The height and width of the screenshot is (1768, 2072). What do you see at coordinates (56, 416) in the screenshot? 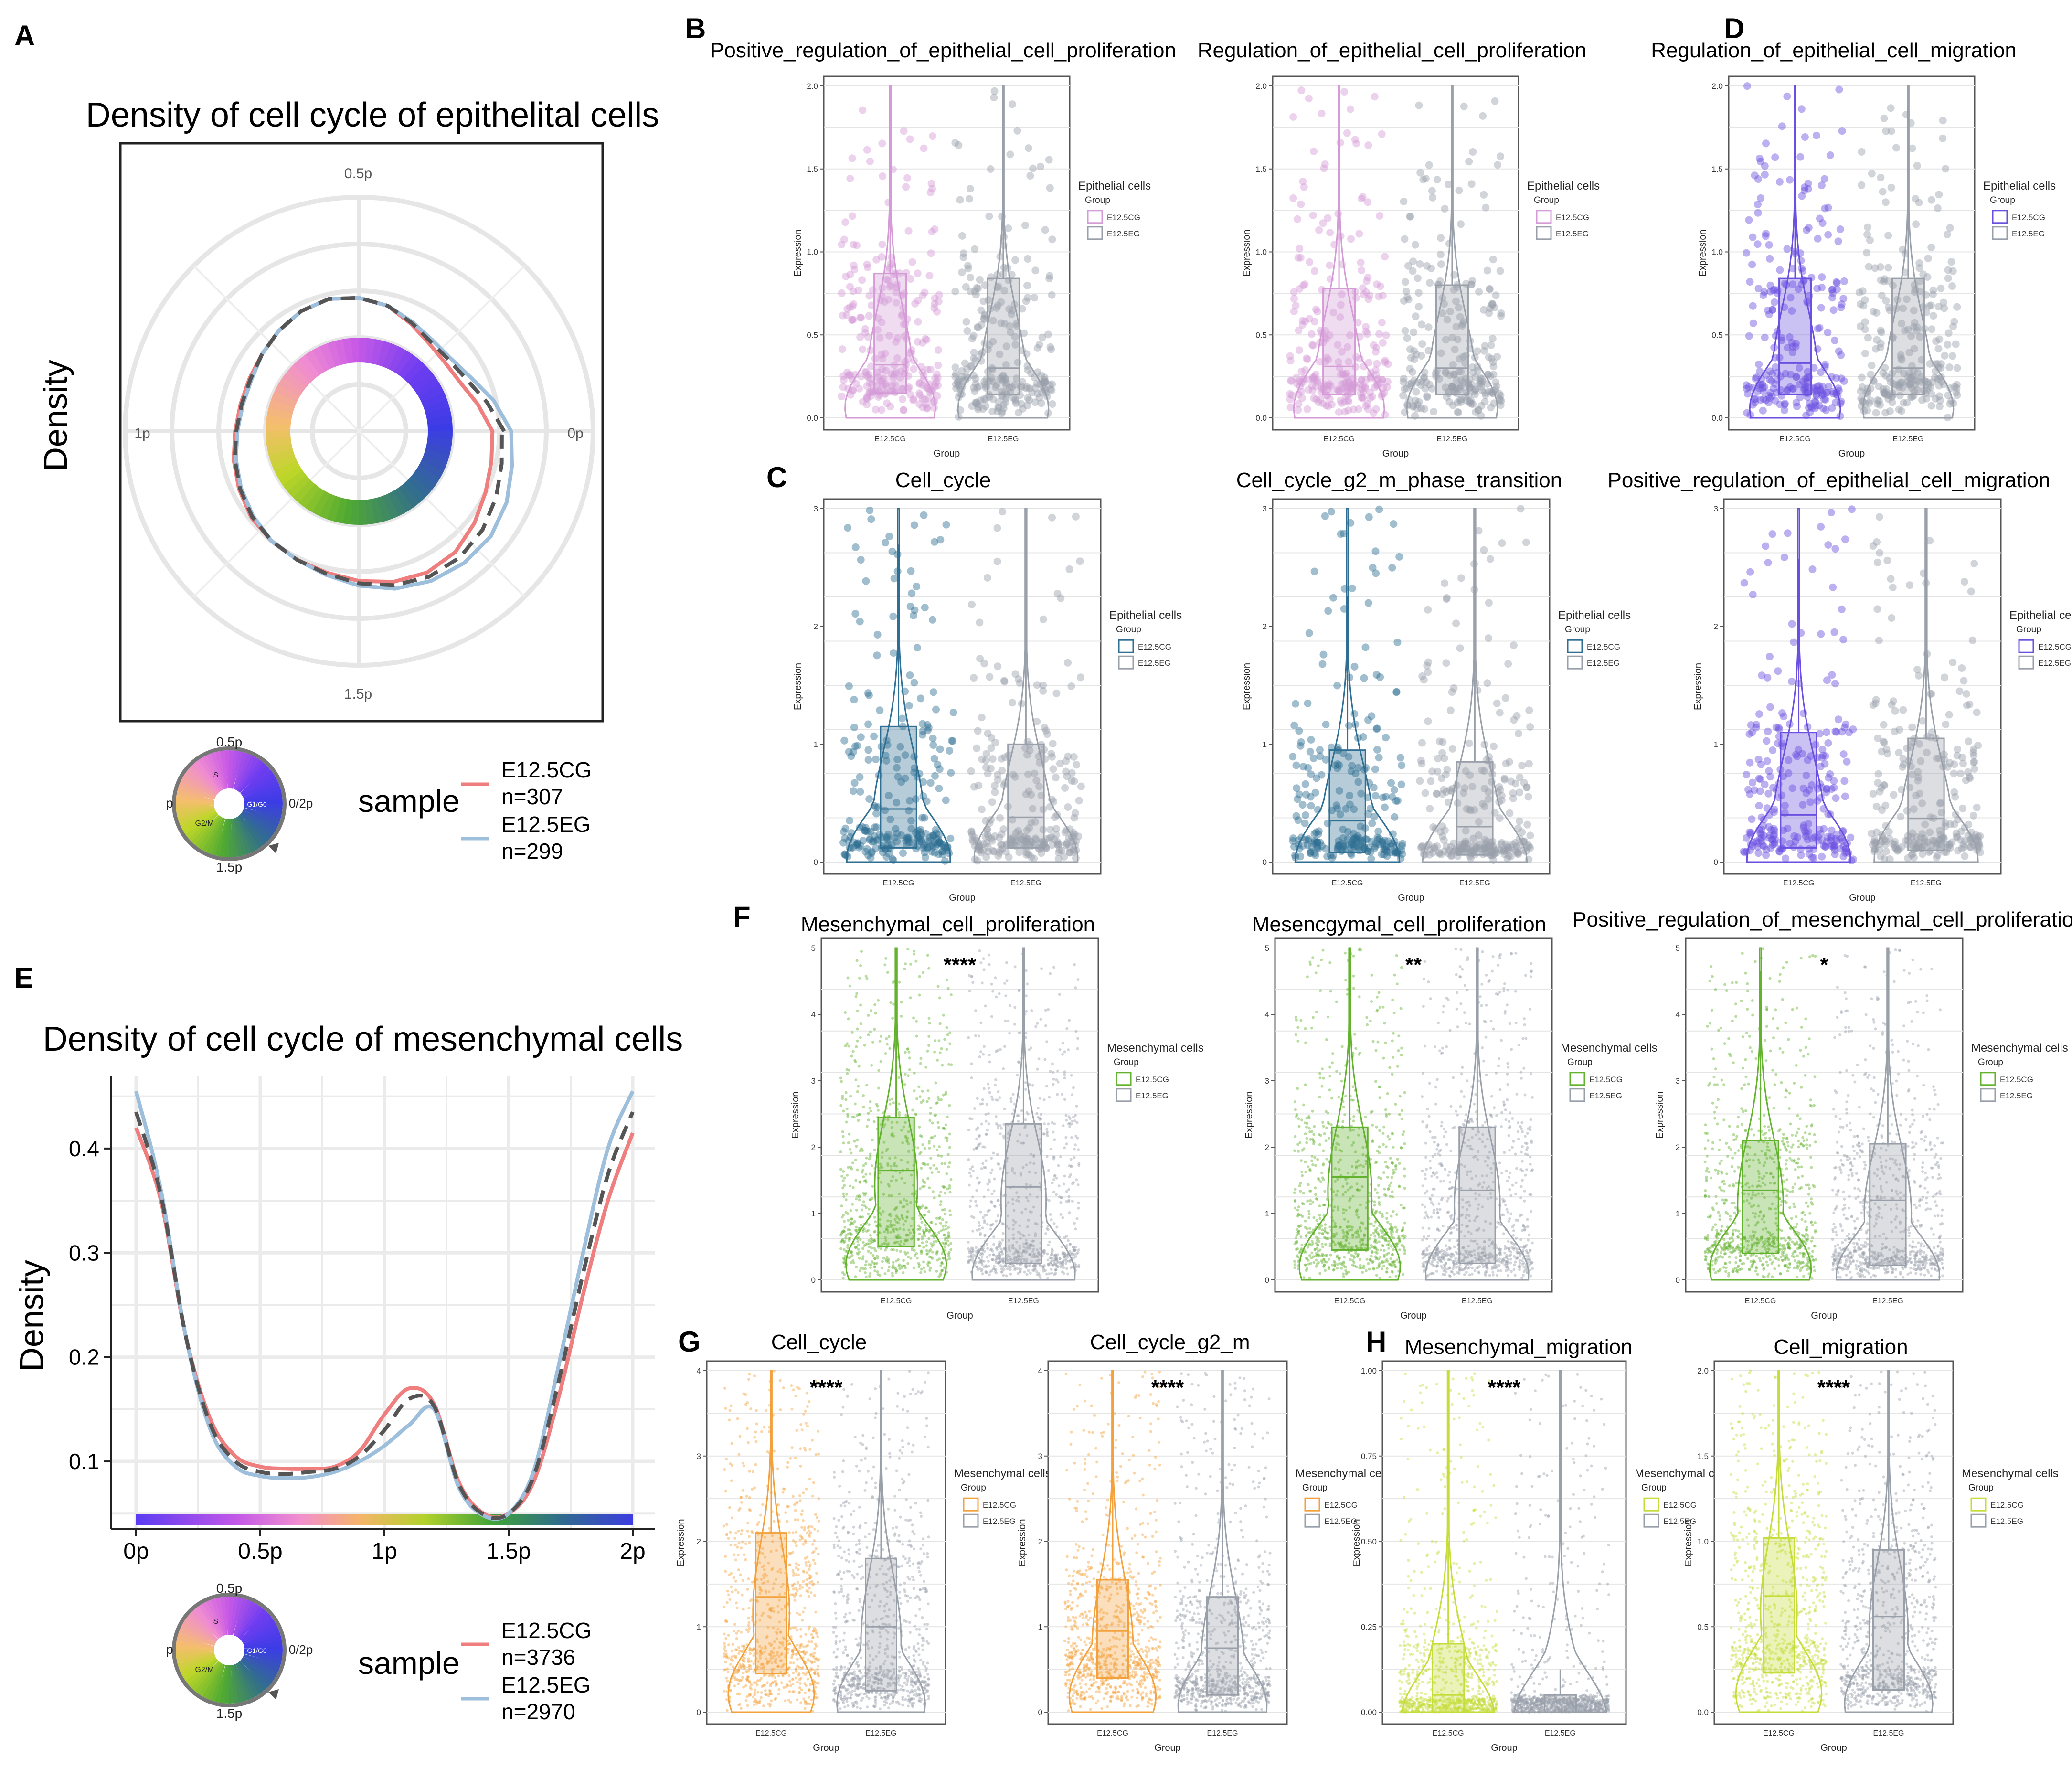
I see `panel-a-ylabel: Density` at bounding box center [56, 416].